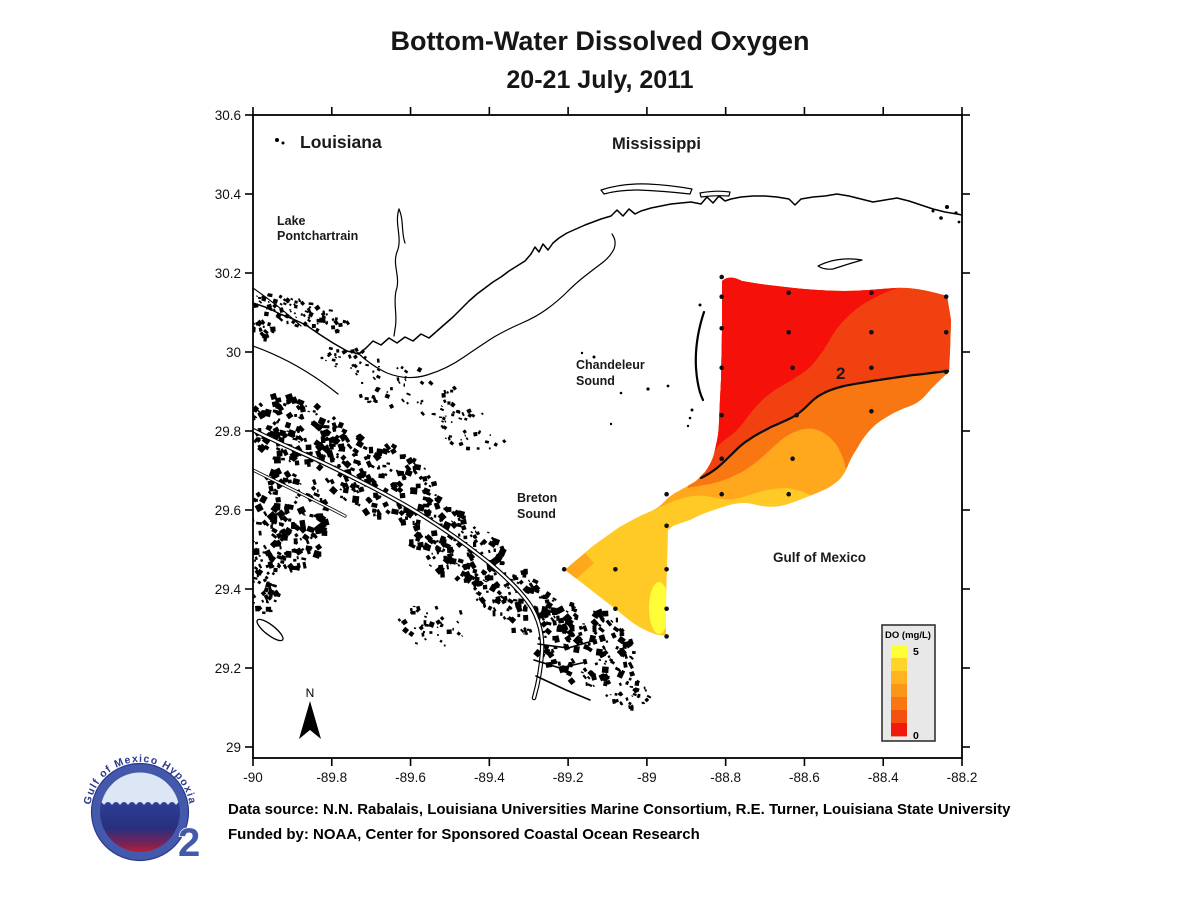 This screenshot has width=1200, height=900. I want to click on svg-text: 30, so click(233, 352).